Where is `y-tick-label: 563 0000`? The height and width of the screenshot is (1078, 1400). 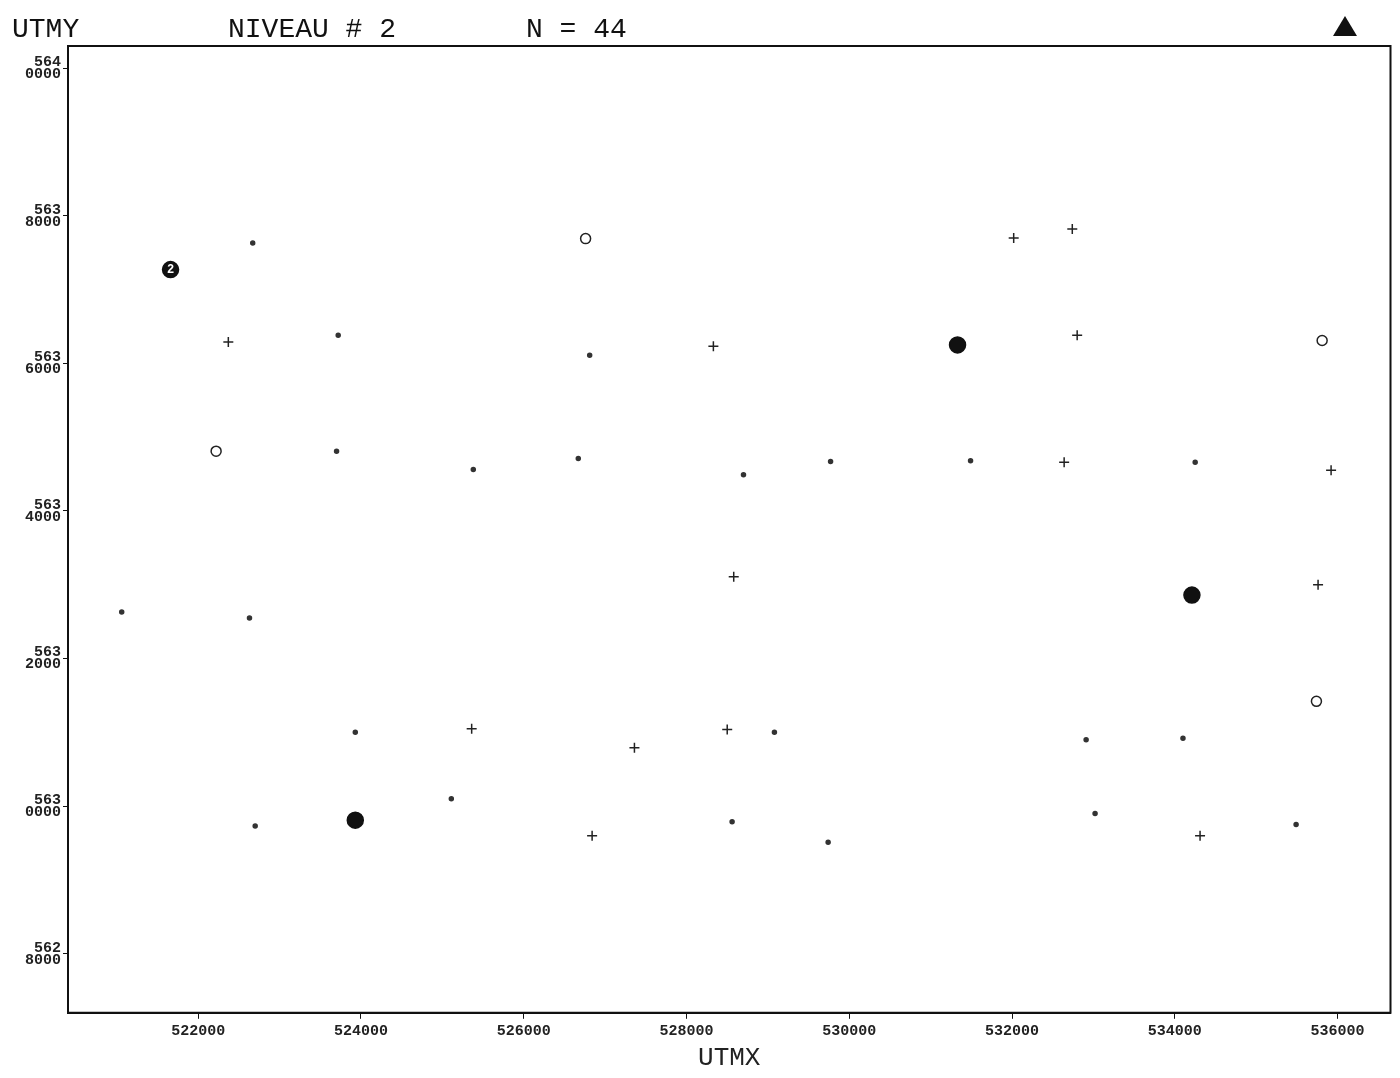 y-tick-label: 563 0000 is located at coordinates (42, 806).